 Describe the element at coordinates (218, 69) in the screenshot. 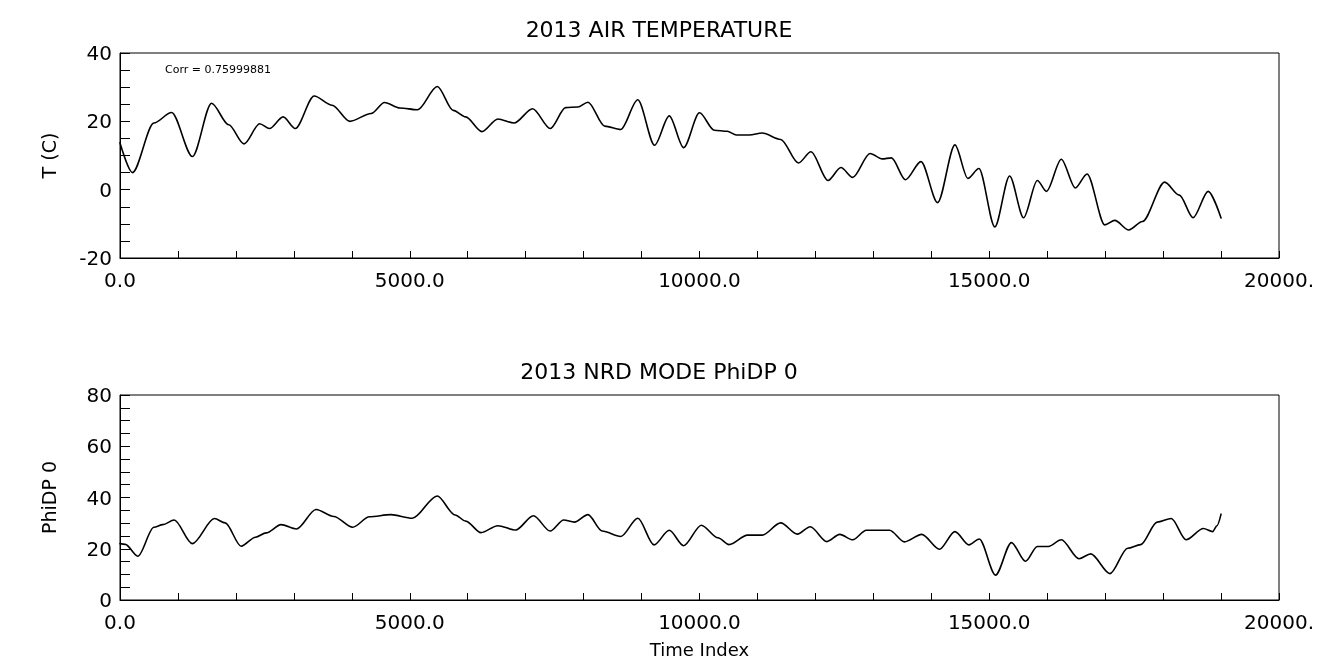

I see `annotation: Corr = 0.75999881` at that location.